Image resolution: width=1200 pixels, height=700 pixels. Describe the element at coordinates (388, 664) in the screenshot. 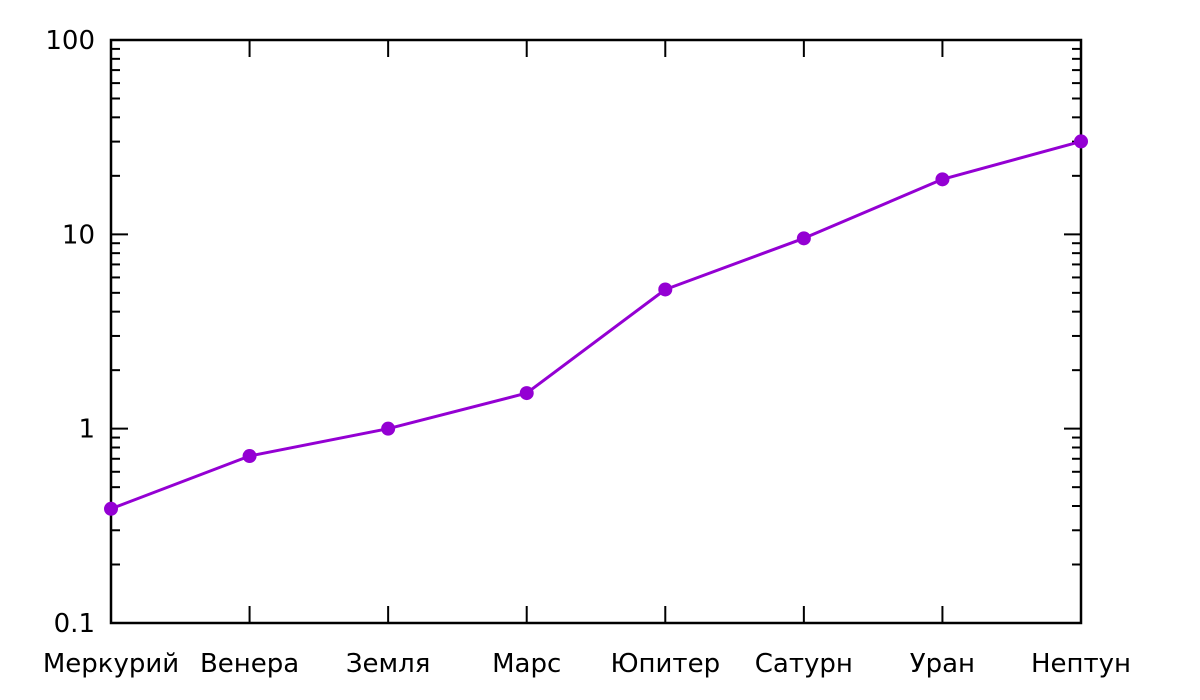

I see `x-tick-label: Земля` at that location.